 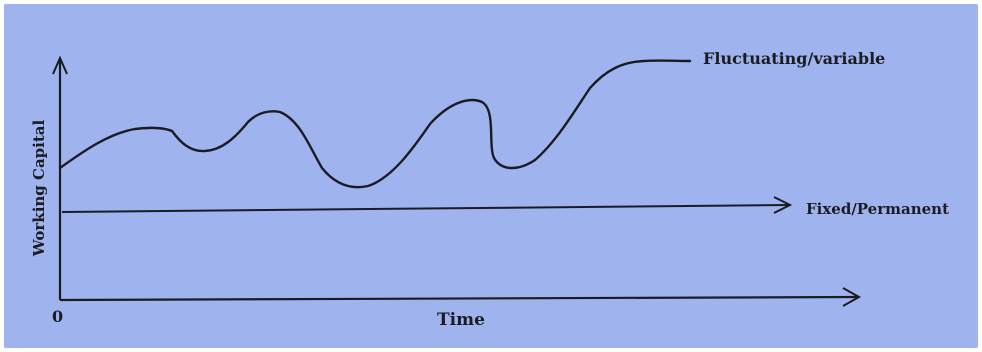 What do you see at coordinates (877, 209) in the screenshot?
I see `fixed-permanent-label: Fixed/Permanent` at bounding box center [877, 209].